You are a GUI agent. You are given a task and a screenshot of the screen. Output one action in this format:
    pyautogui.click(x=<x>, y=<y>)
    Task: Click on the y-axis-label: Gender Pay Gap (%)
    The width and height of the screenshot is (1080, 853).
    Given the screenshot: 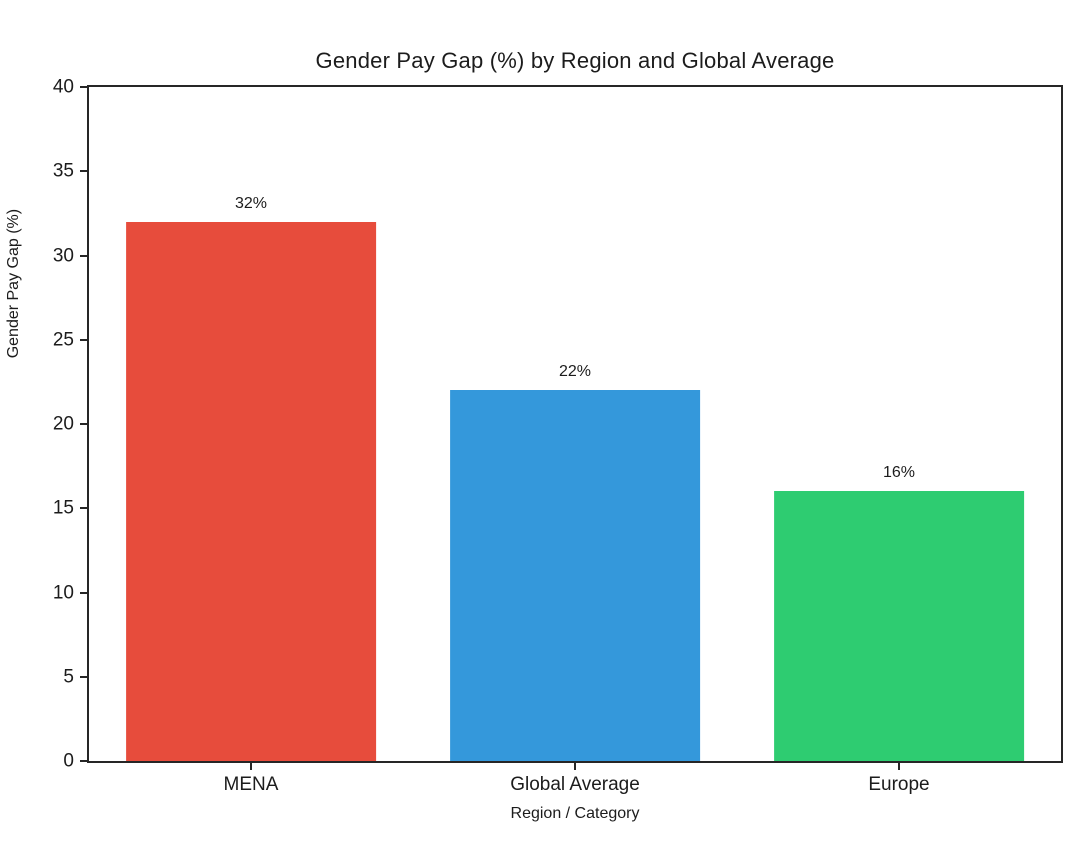 What is the action you would take?
    pyautogui.click(x=13, y=283)
    